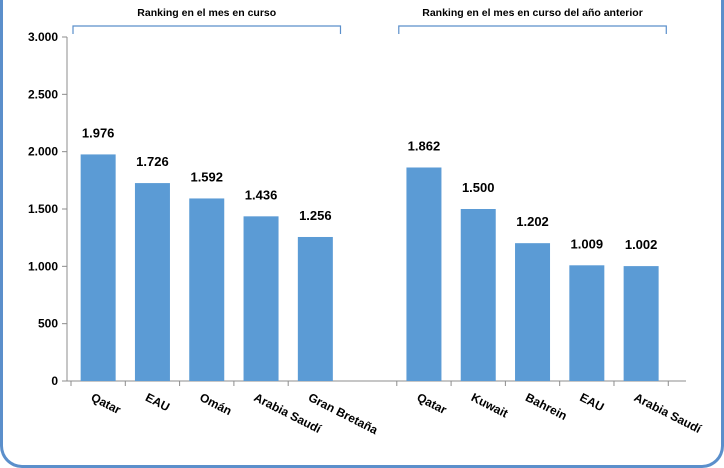  I want to click on y-tick-label: 2.500, so click(43, 94).